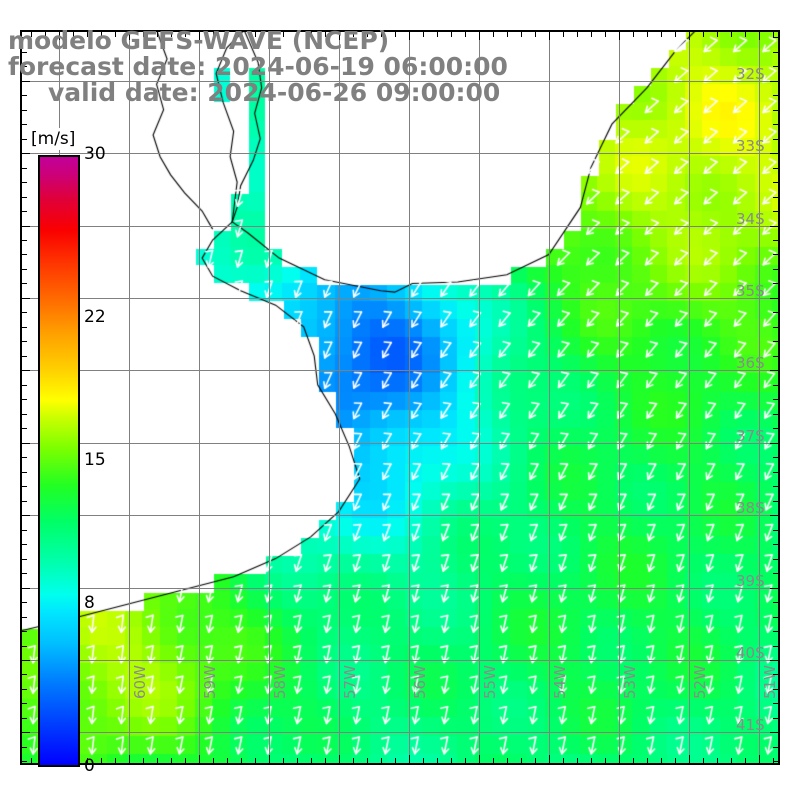 This screenshot has width=800, height=800. What do you see at coordinates (89, 766) in the screenshot?
I see `colorbar-tick-label: 0` at bounding box center [89, 766].